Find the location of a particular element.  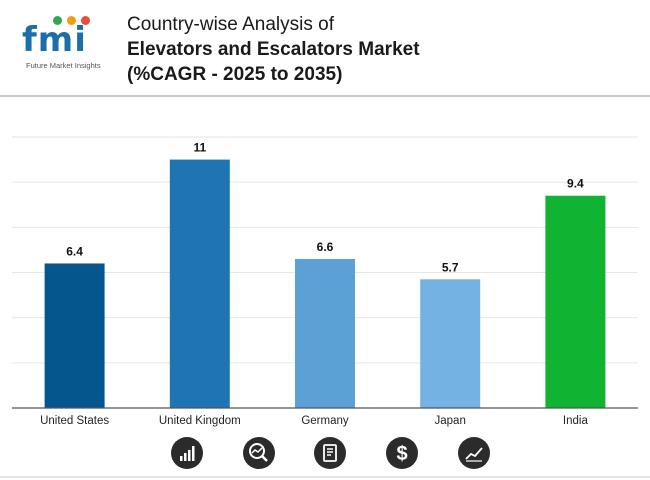

title-line-1: Country-wise Analysis of is located at coordinates (230, 24).